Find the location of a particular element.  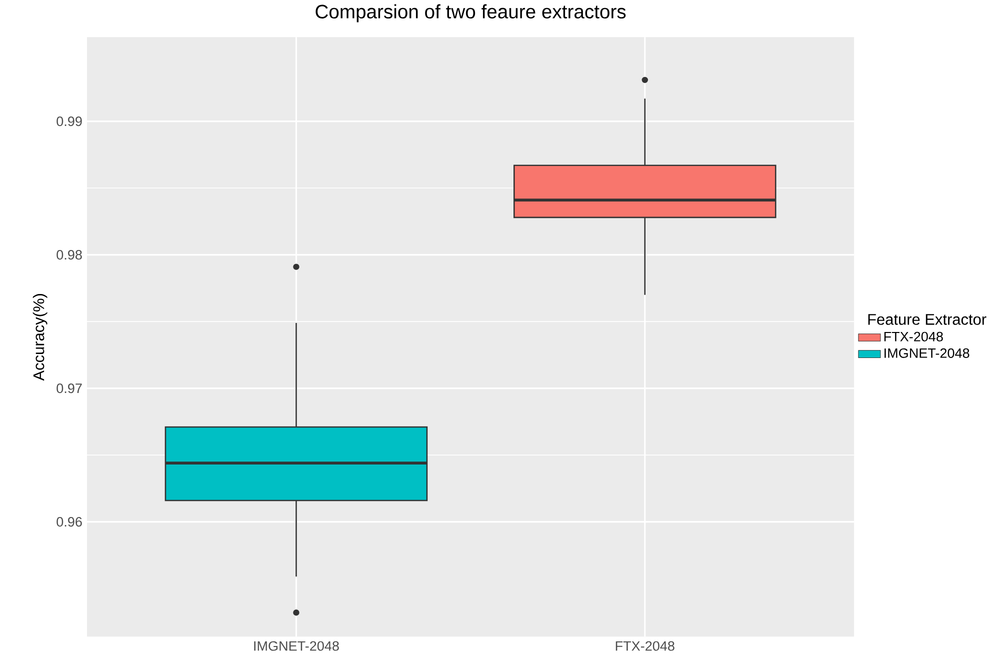

y-axis-title: Accuracy(%) is located at coordinates (40, 337).